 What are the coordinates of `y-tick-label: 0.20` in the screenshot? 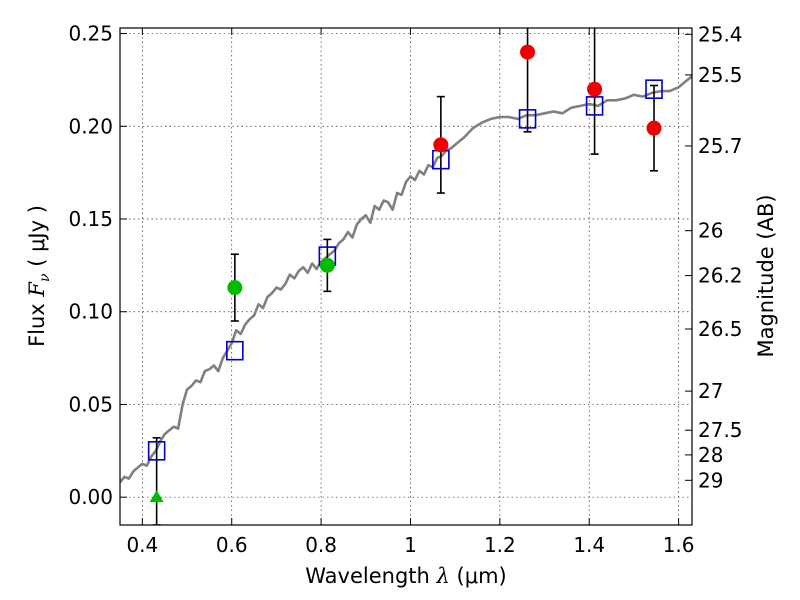 It's located at (90, 126).